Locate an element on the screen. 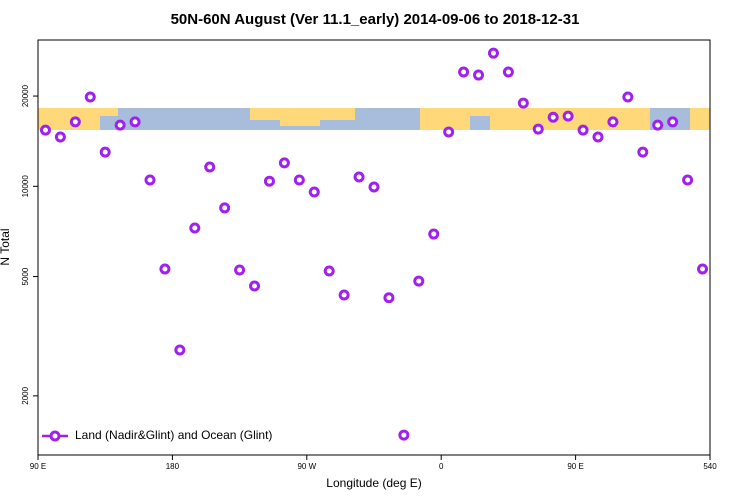  y-tick-label: 2000 is located at coordinates (25, 395).